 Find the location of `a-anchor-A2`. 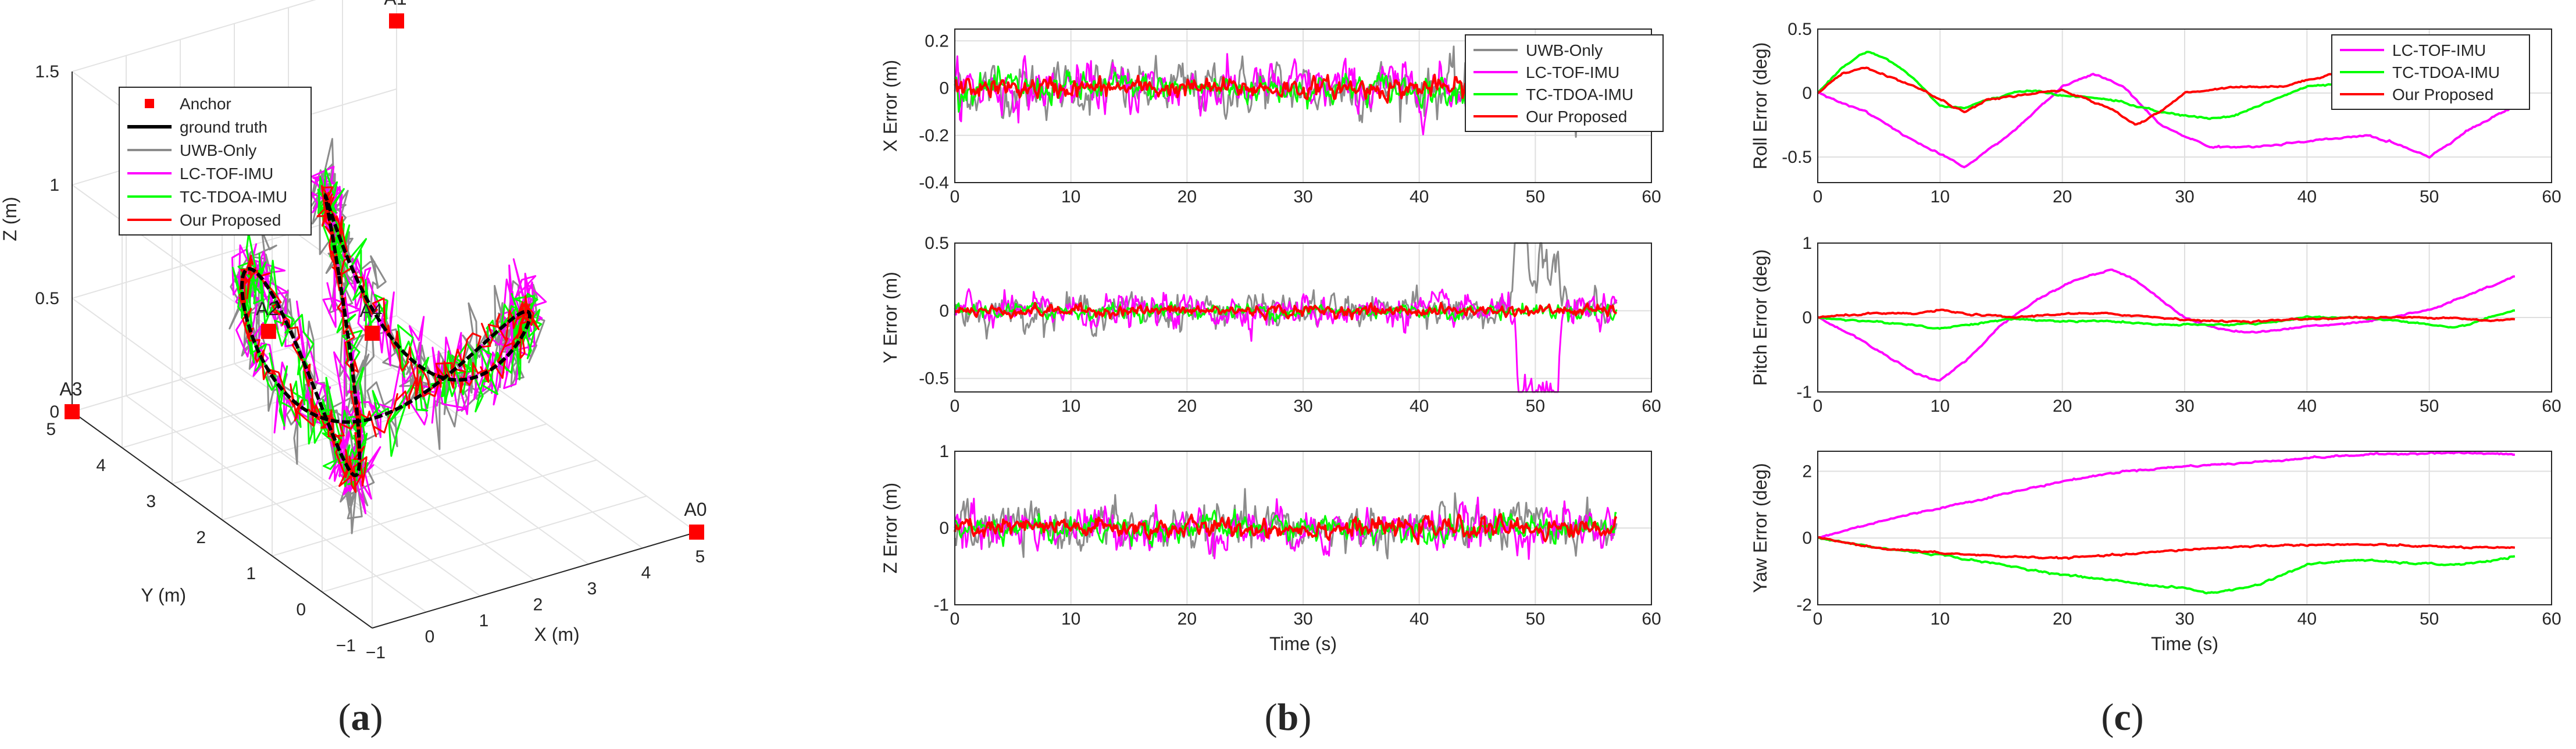

a-anchor-A2 is located at coordinates (269, 331).